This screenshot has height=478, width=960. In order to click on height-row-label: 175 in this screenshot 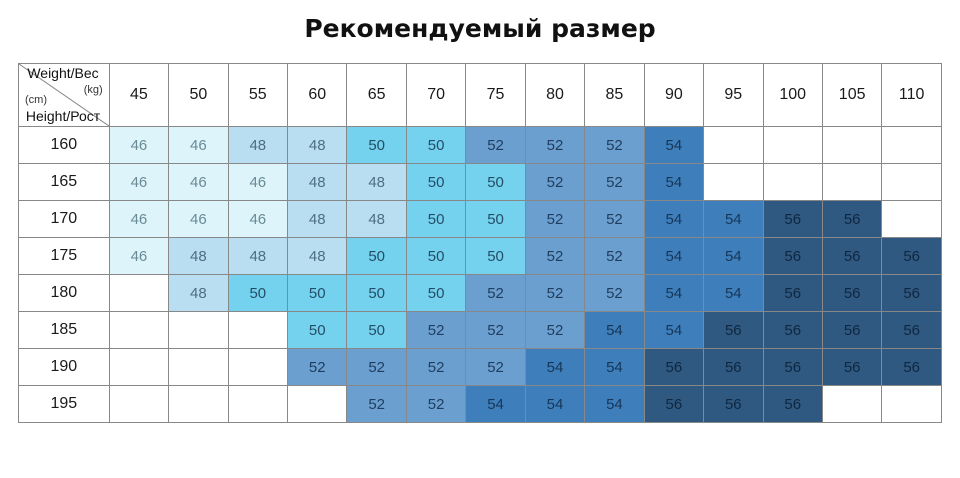, I will do `click(64, 256)`.